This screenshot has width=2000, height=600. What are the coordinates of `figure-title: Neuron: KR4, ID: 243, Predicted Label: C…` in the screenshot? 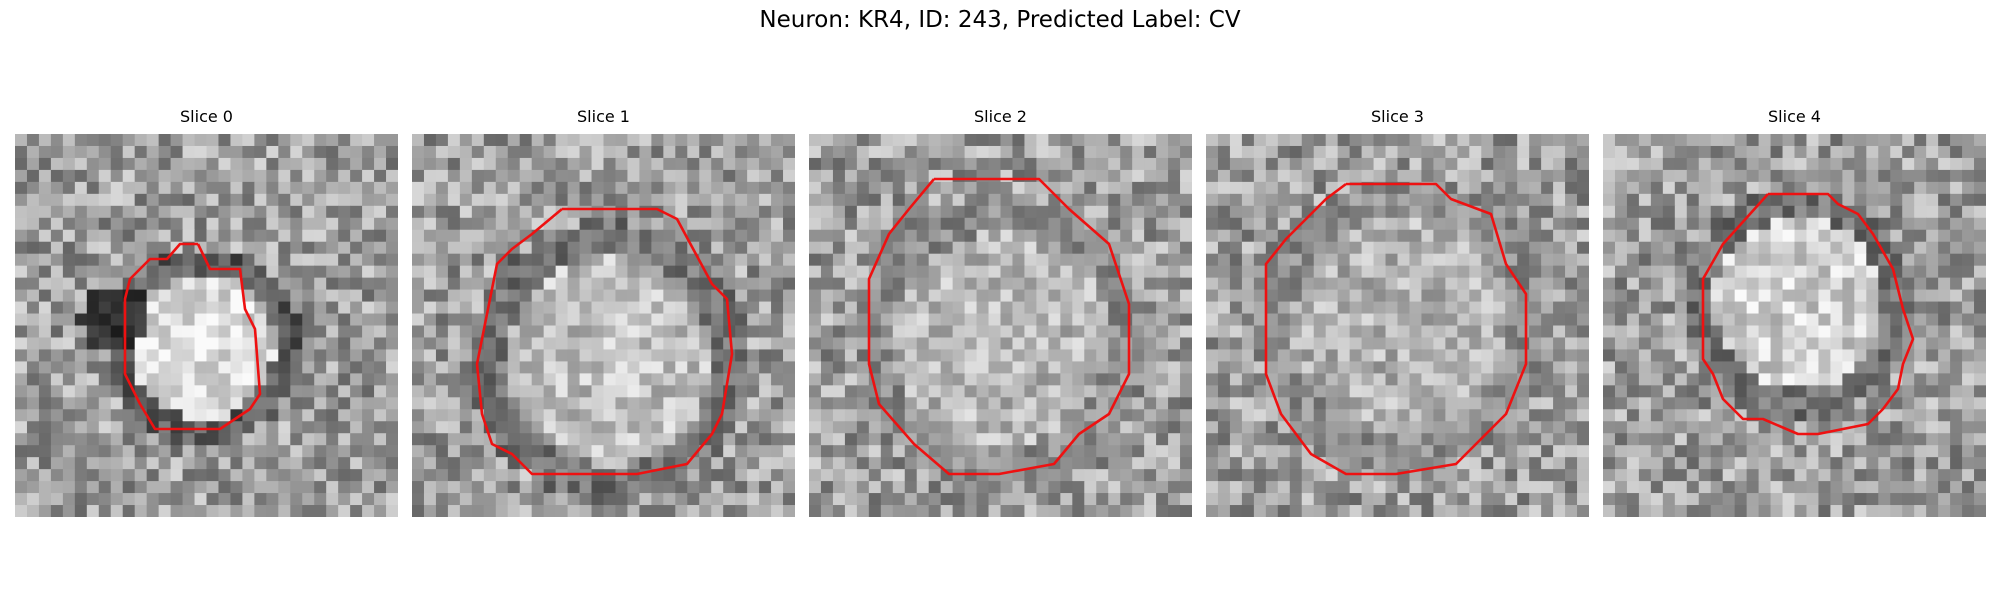 It's located at (1000, 20).